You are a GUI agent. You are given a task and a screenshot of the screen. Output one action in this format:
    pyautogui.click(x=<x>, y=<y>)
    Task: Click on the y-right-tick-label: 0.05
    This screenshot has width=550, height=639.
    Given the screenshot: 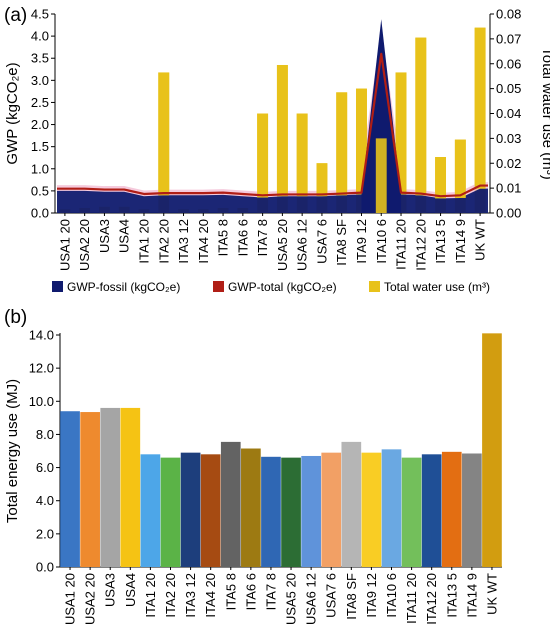 What is the action you would take?
    pyautogui.click(x=508, y=88)
    